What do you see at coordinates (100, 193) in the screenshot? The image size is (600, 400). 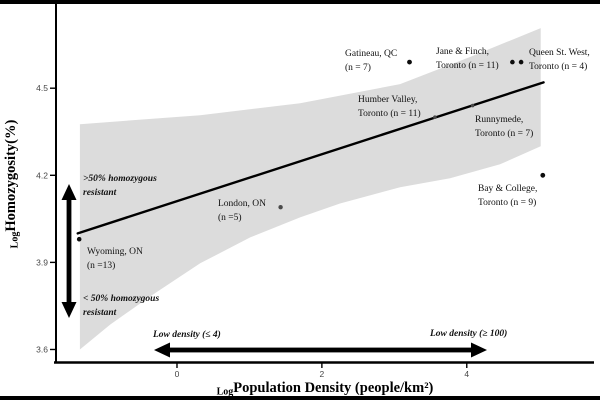 I see `annotation-above-50-resistant: resistant` at bounding box center [100, 193].